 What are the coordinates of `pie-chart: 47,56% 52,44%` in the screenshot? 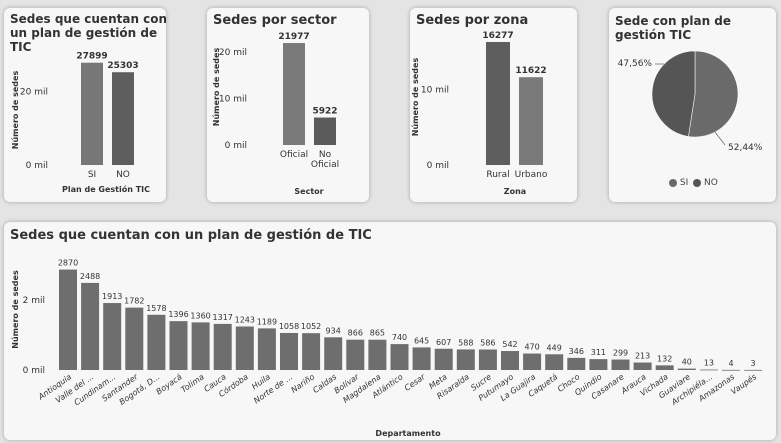 It's located at (690, 101).